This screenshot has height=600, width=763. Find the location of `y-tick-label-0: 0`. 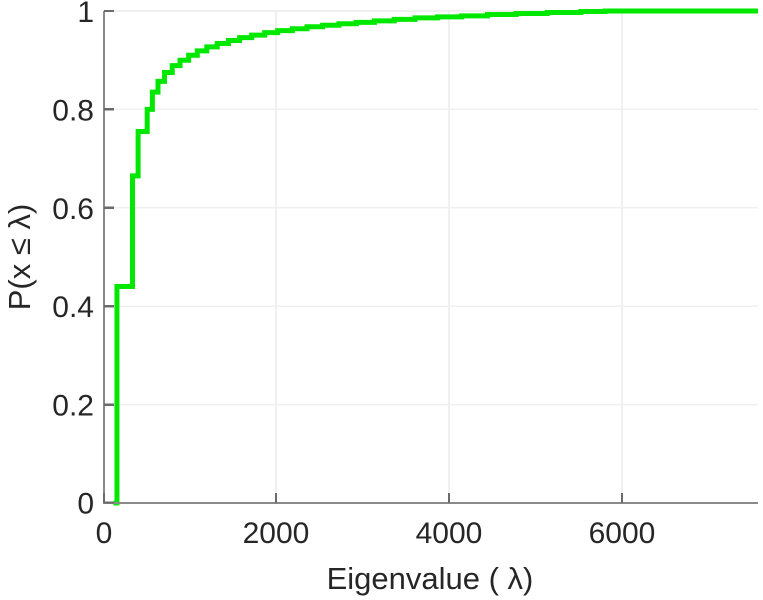

y-tick-label-0: 0 is located at coordinates (85, 504).